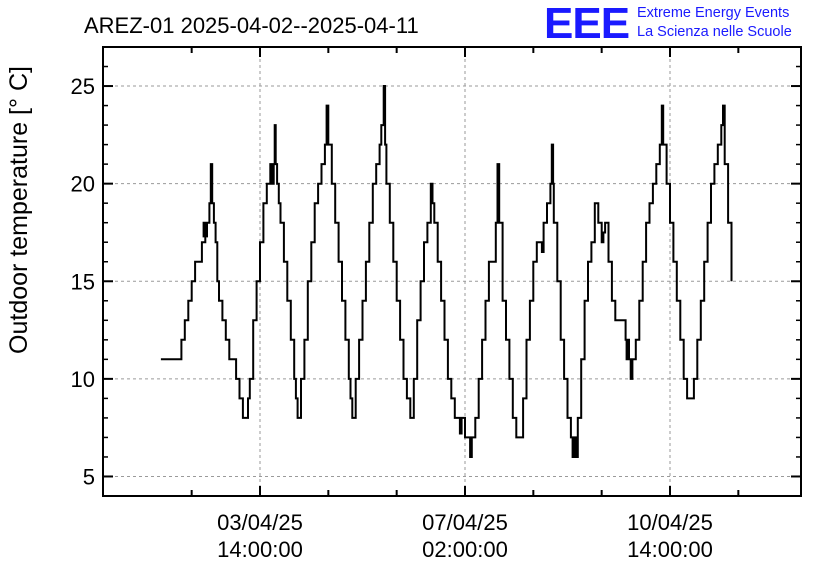  What do you see at coordinates (19, 210) in the screenshot?
I see `y-axis-label: Outdoor temperature [° C]` at bounding box center [19, 210].